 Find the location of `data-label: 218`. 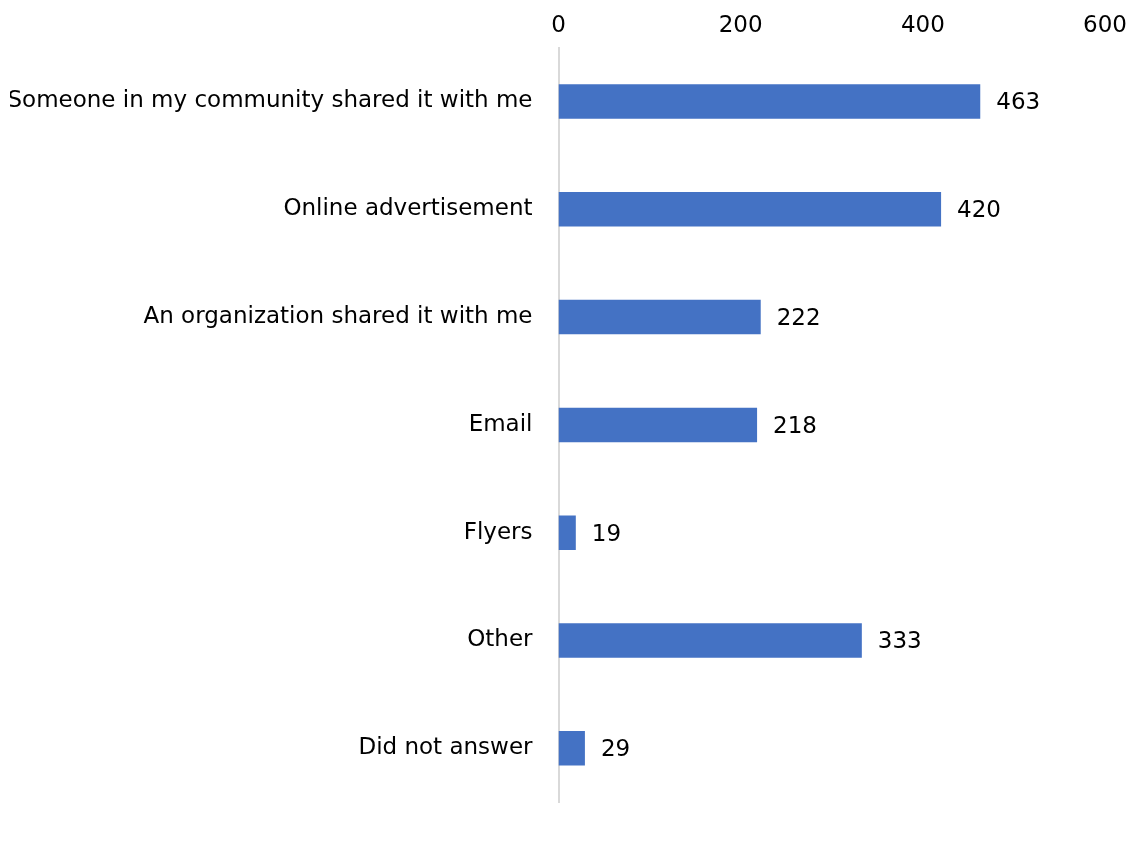

data-label: 218 is located at coordinates (795, 424).